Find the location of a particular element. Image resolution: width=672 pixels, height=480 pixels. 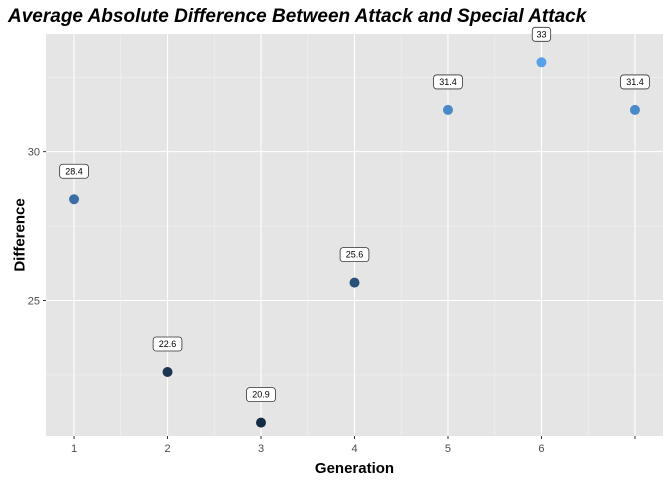

data-label: 20.9 is located at coordinates (261, 395).